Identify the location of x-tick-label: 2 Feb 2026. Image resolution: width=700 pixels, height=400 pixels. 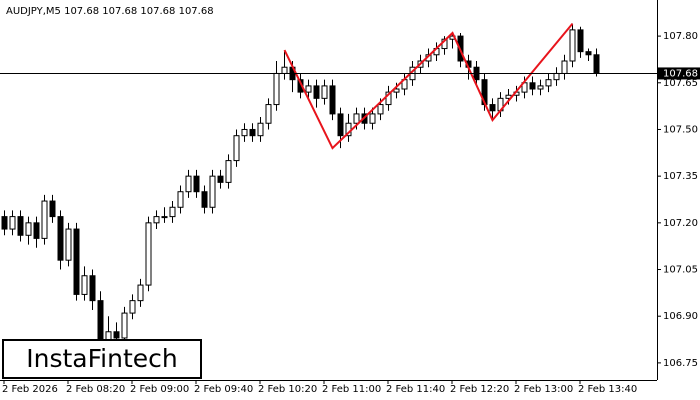
(30, 389).